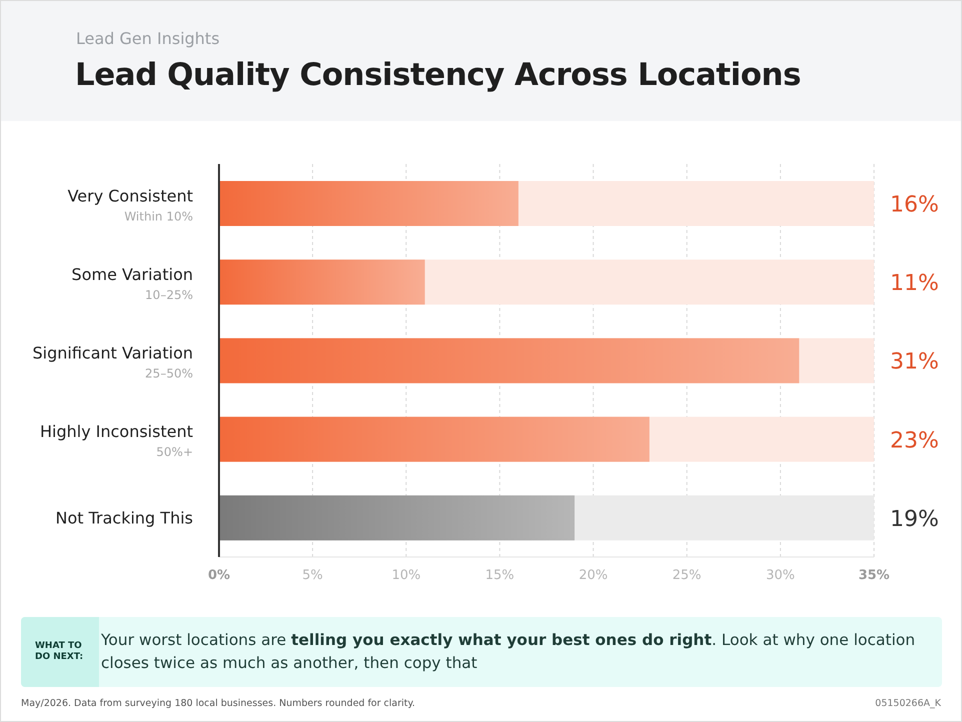  What do you see at coordinates (406, 575) in the screenshot?
I see `x-tick-label: 10%` at bounding box center [406, 575].